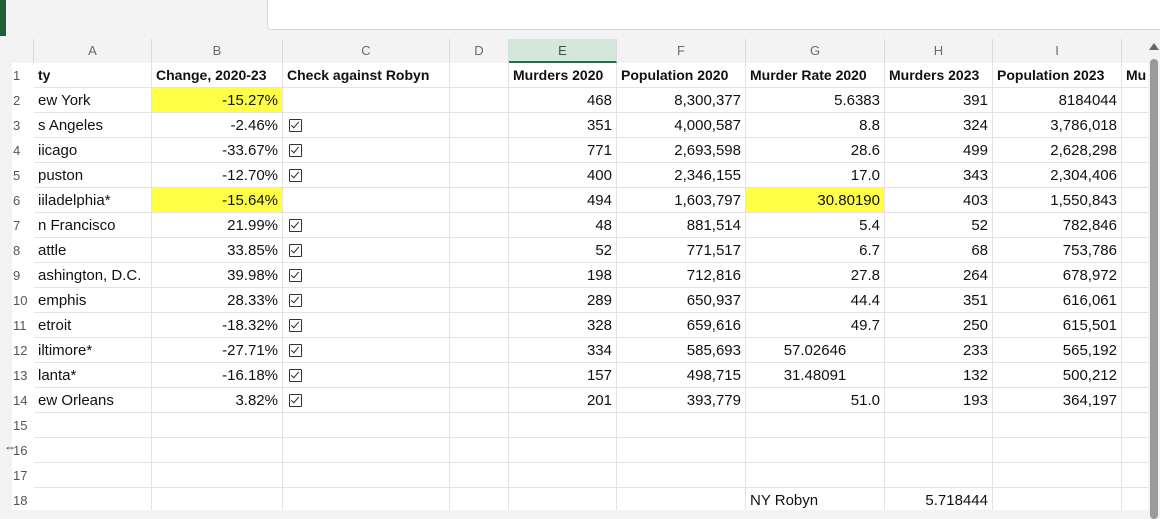  Describe the element at coordinates (681, 275) in the screenshot. I see `cell-f: 712,816` at that location.